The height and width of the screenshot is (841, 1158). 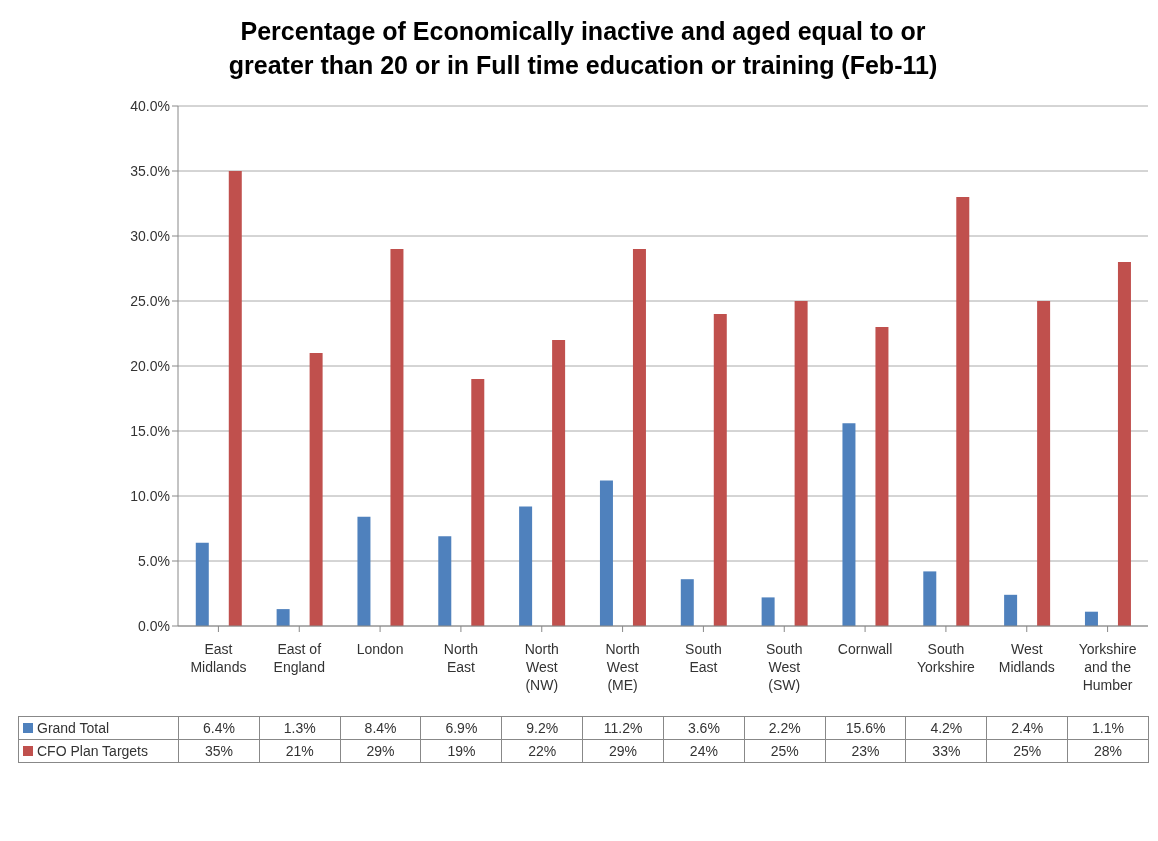 What do you see at coordinates (154, 625) in the screenshot?
I see `y-tick-label: 0.0%` at bounding box center [154, 625].